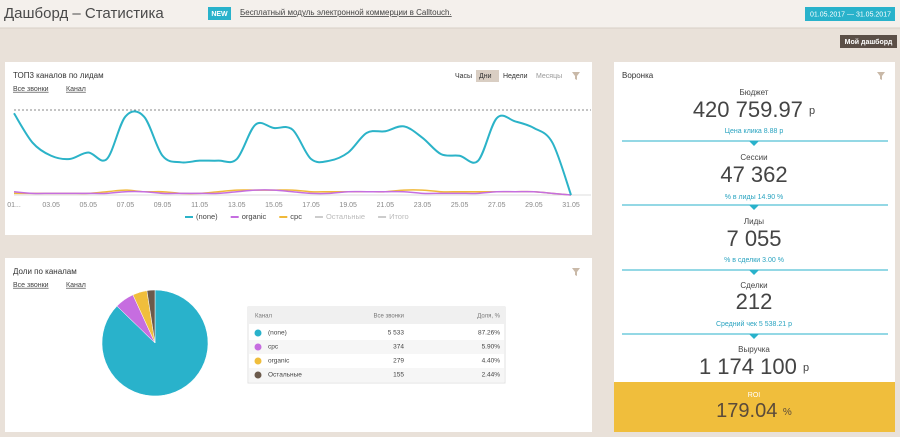  I want to click on period-tab: Недели, so click(515, 76).